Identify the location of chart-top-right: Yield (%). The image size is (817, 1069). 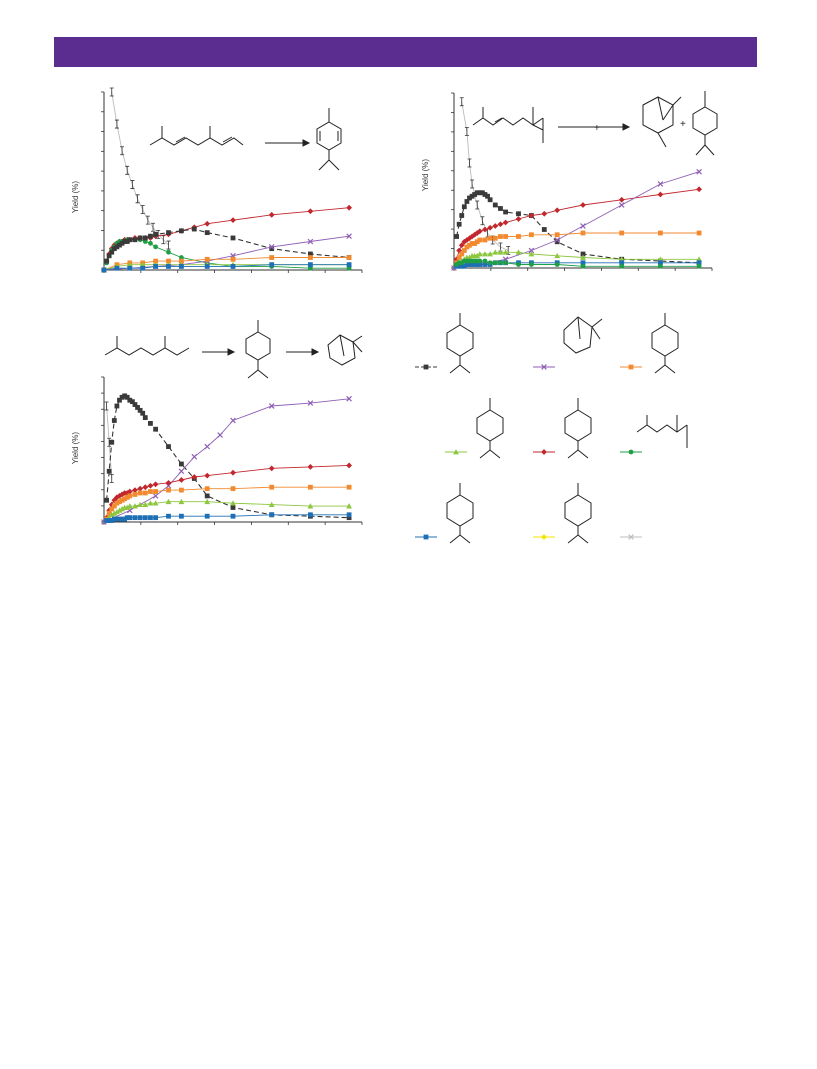
(567, 181).